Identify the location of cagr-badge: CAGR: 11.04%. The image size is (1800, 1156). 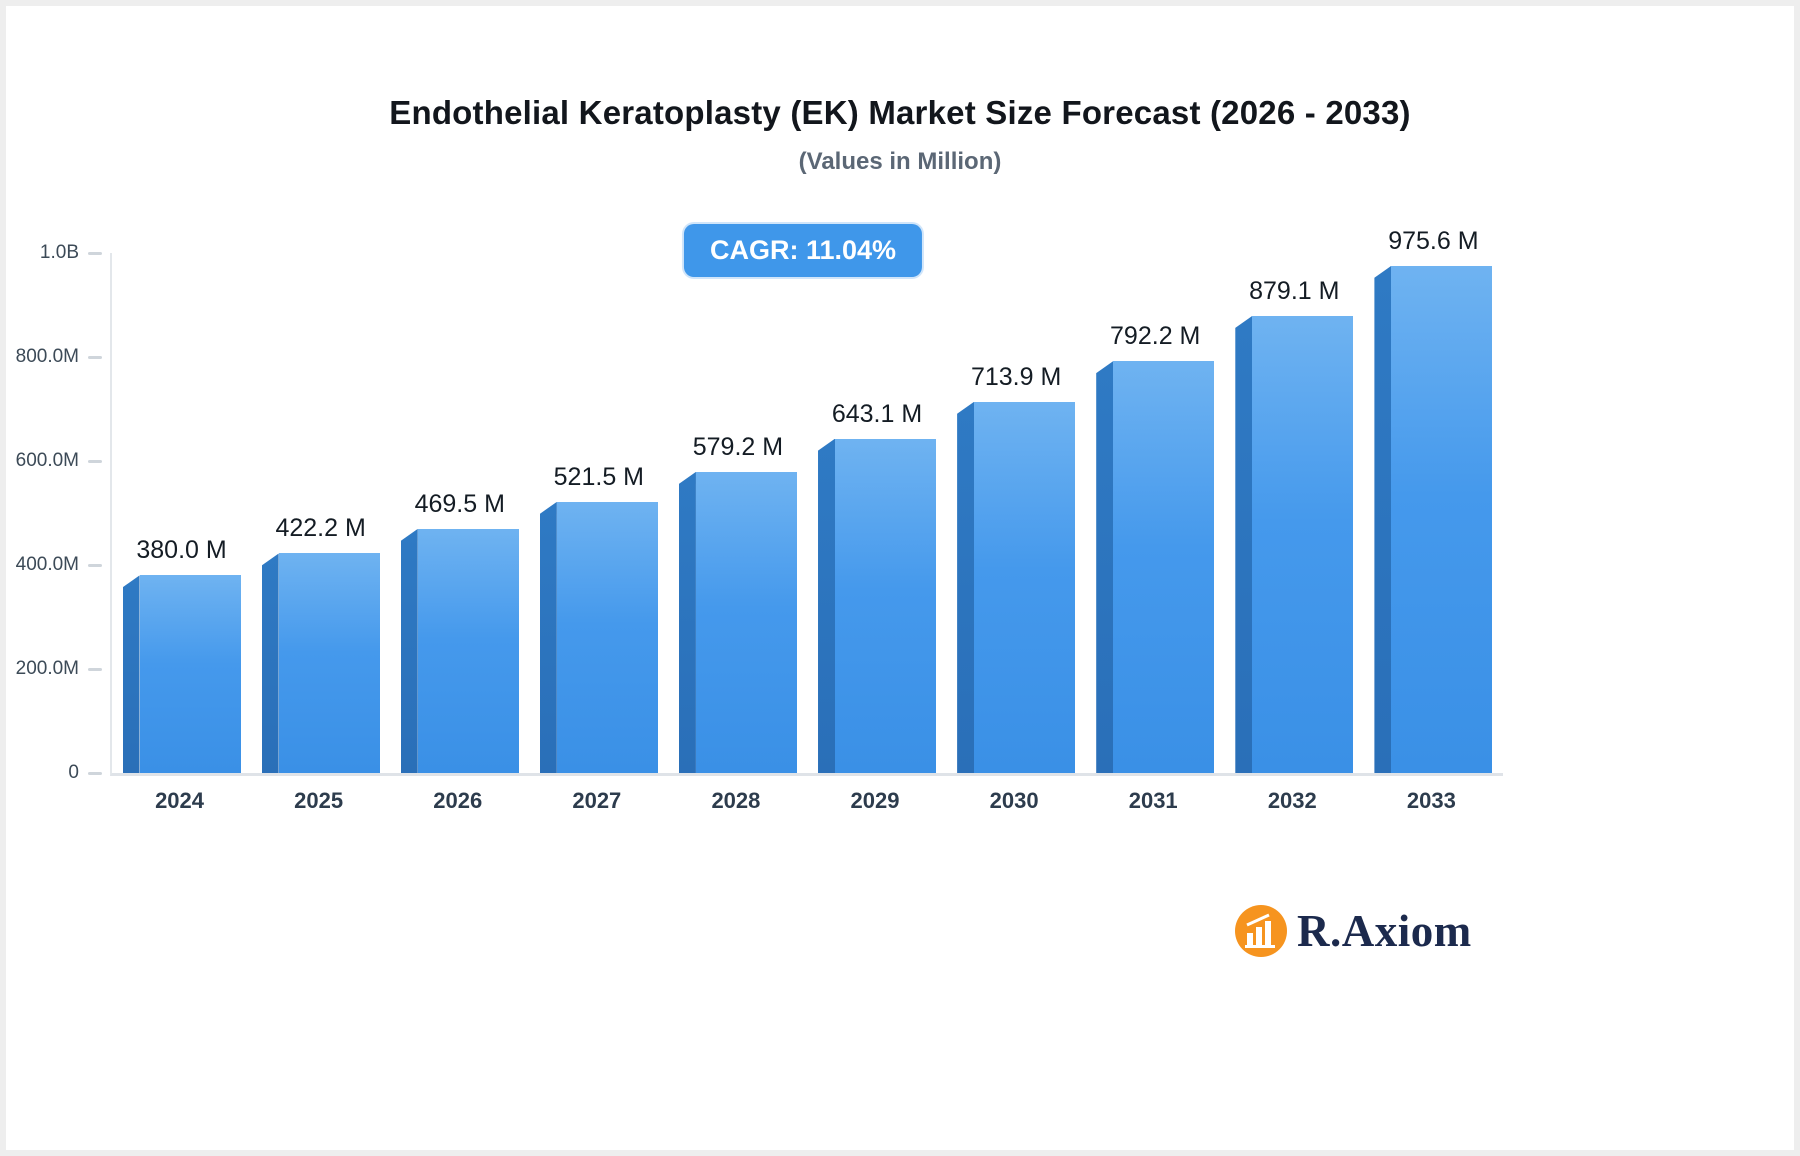
(803, 250).